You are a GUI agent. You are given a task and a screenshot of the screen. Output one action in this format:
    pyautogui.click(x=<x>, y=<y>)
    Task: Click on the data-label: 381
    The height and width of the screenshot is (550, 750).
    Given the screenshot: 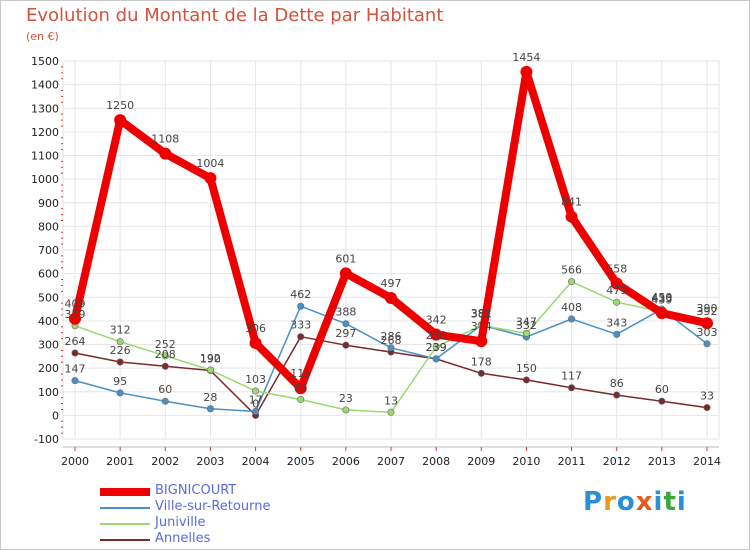 What is the action you would take?
    pyautogui.click(x=481, y=313)
    